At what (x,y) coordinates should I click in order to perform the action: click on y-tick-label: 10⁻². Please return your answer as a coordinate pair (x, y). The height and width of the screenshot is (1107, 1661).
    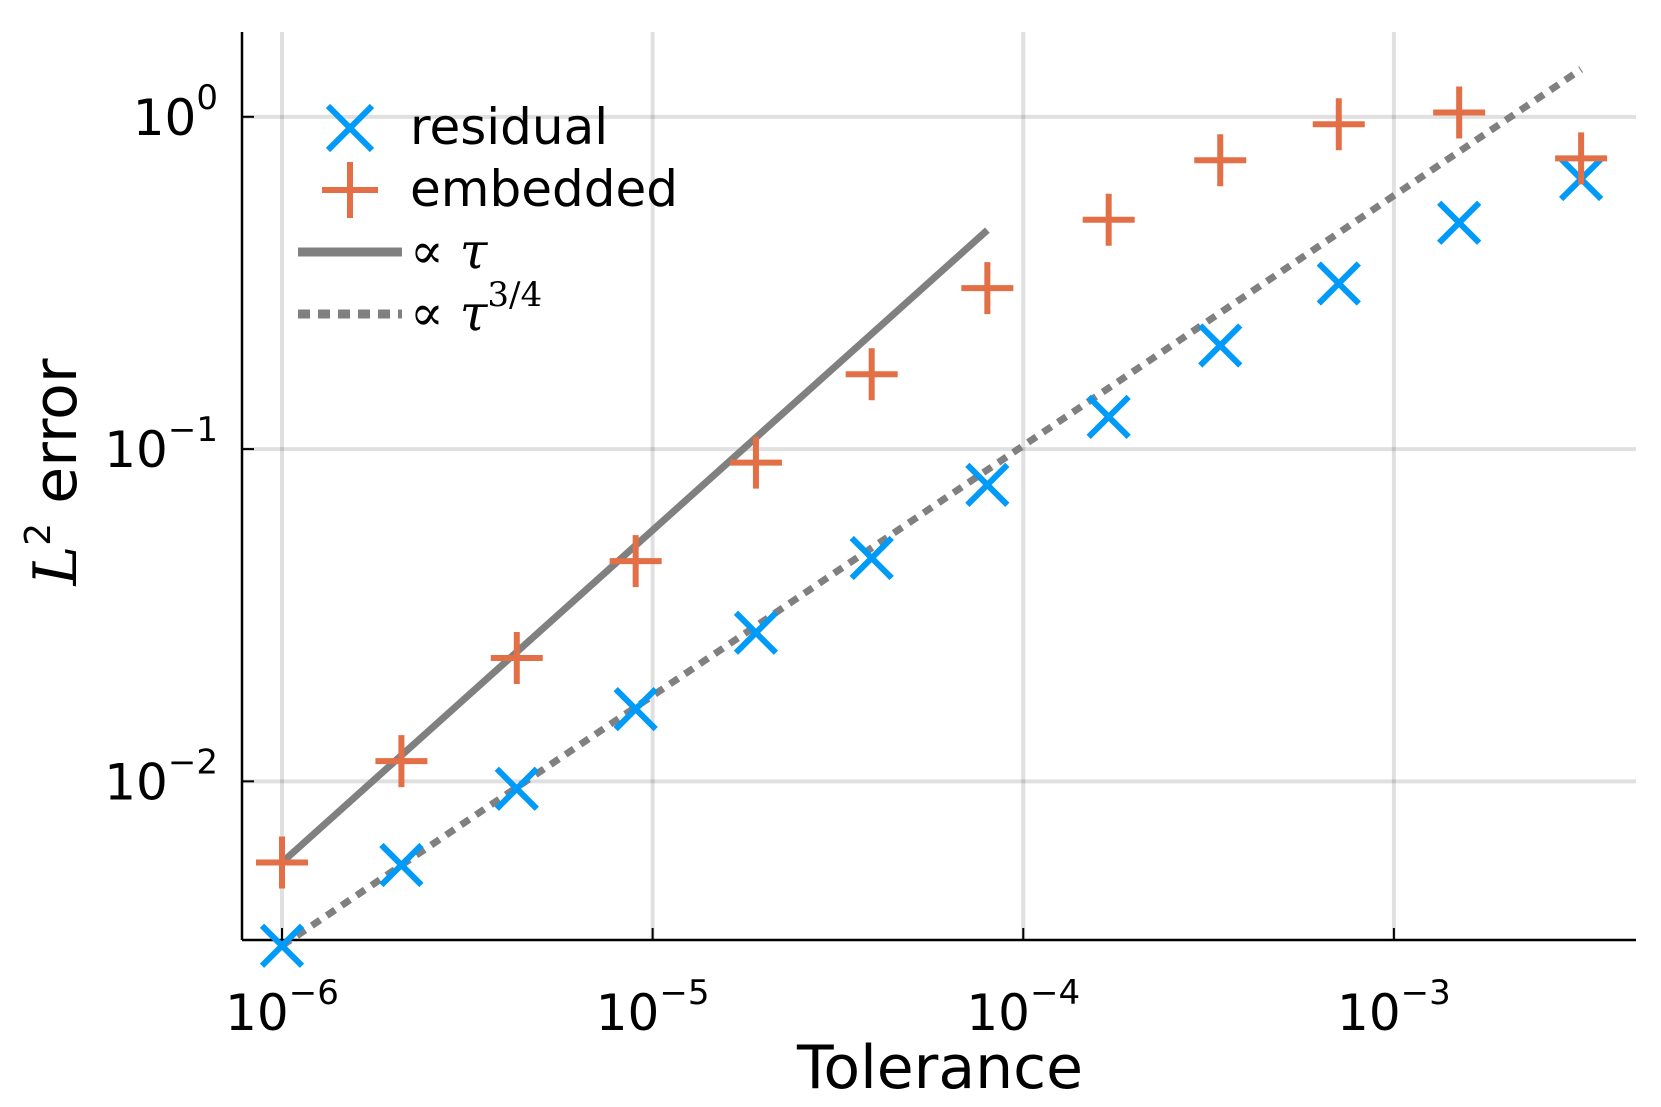
    Looking at the image, I should click on (161, 776).